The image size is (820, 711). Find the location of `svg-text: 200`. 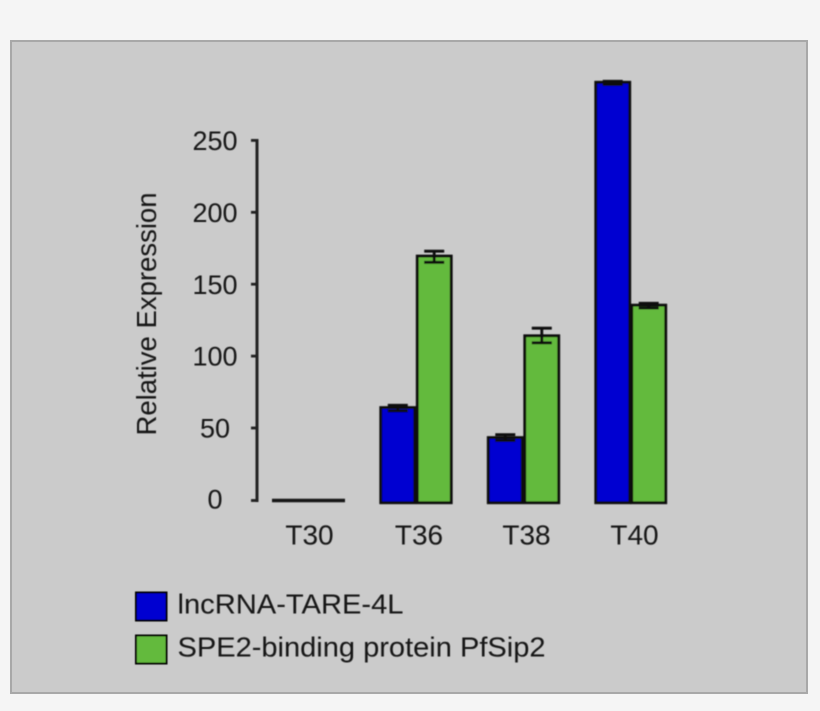

svg-text: 200 is located at coordinates (214, 213).